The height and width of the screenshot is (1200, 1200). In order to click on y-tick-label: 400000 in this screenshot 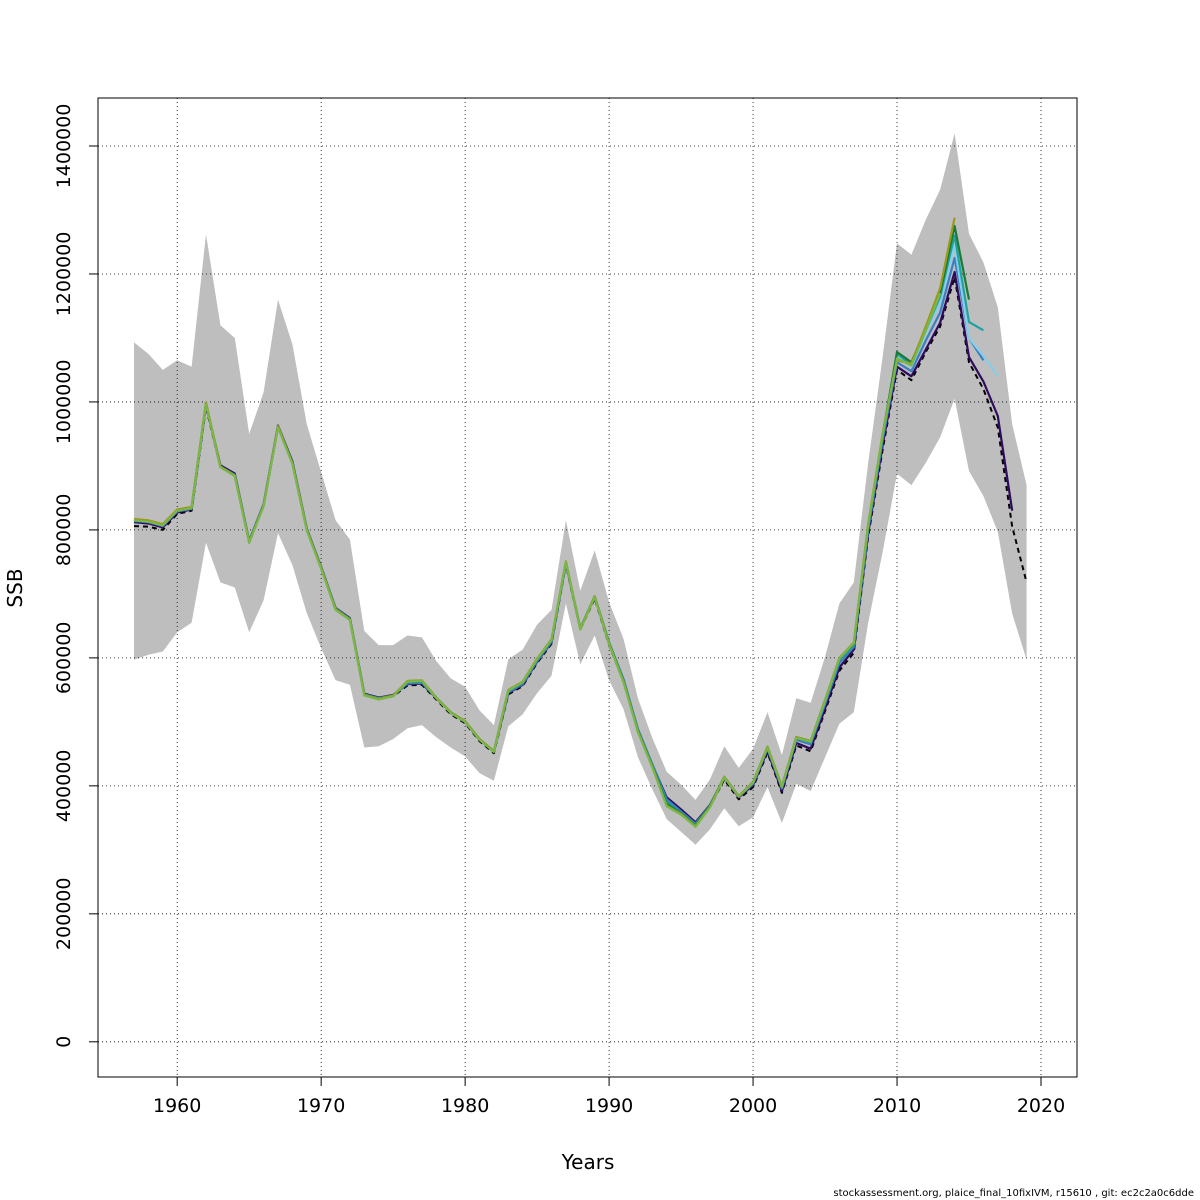, I will do `click(64, 786)`.